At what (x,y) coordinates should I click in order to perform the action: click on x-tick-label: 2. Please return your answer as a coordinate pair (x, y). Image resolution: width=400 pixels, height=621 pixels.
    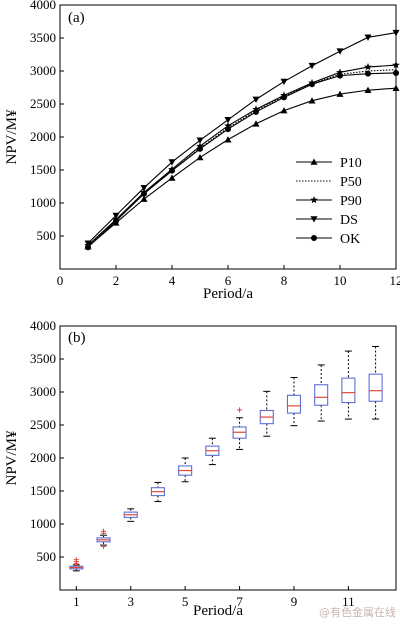
    Looking at the image, I should click on (116, 280).